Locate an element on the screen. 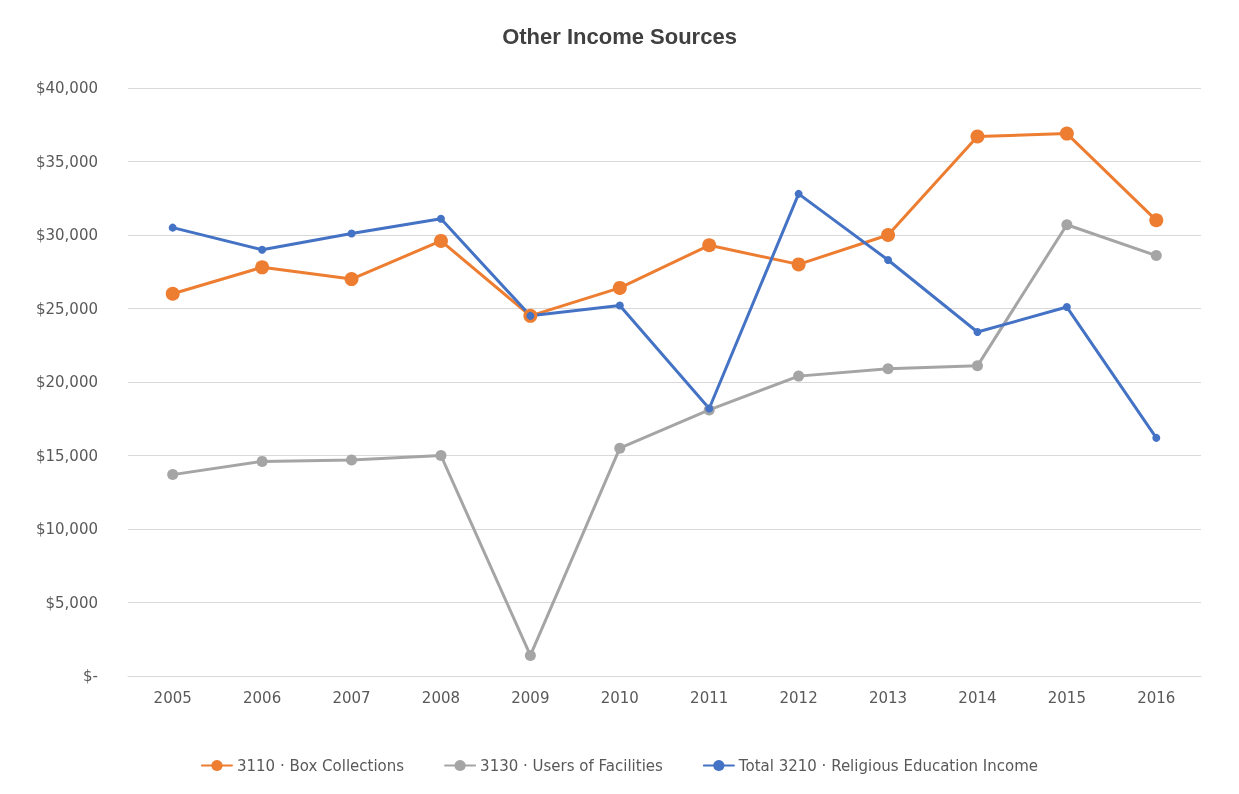  x-tick-label: 2012 is located at coordinates (798, 697).